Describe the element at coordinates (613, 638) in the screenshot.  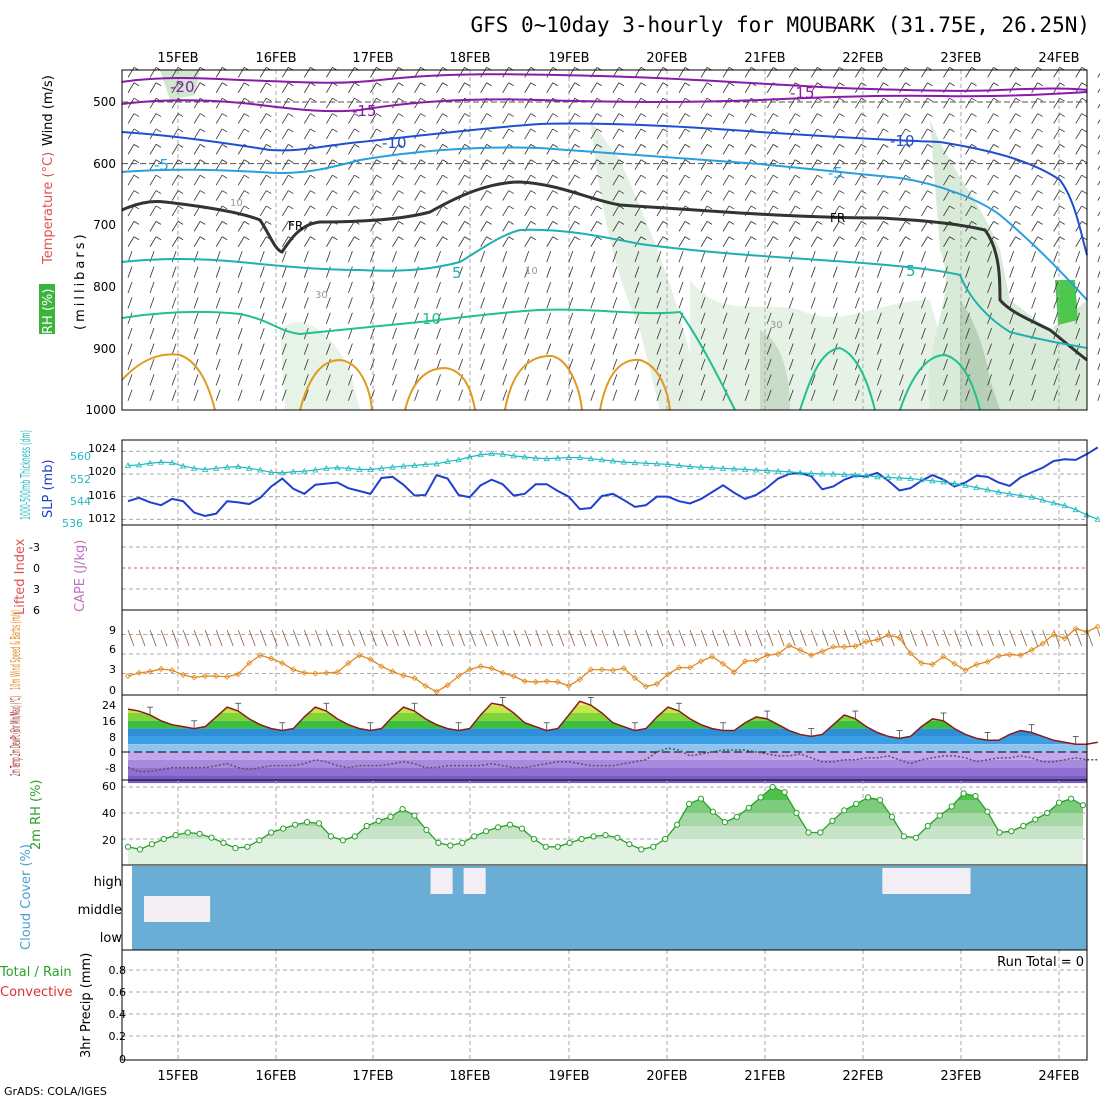
I see `wind10m-barbs` at that location.